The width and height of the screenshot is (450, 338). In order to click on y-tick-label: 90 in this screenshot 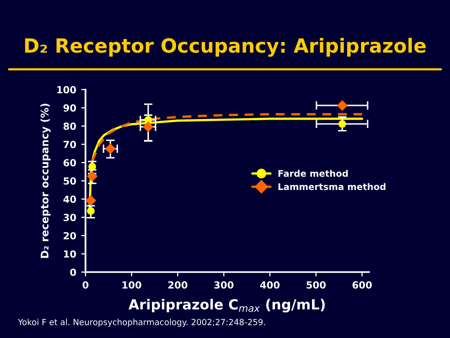, I will do `click(69, 108)`.